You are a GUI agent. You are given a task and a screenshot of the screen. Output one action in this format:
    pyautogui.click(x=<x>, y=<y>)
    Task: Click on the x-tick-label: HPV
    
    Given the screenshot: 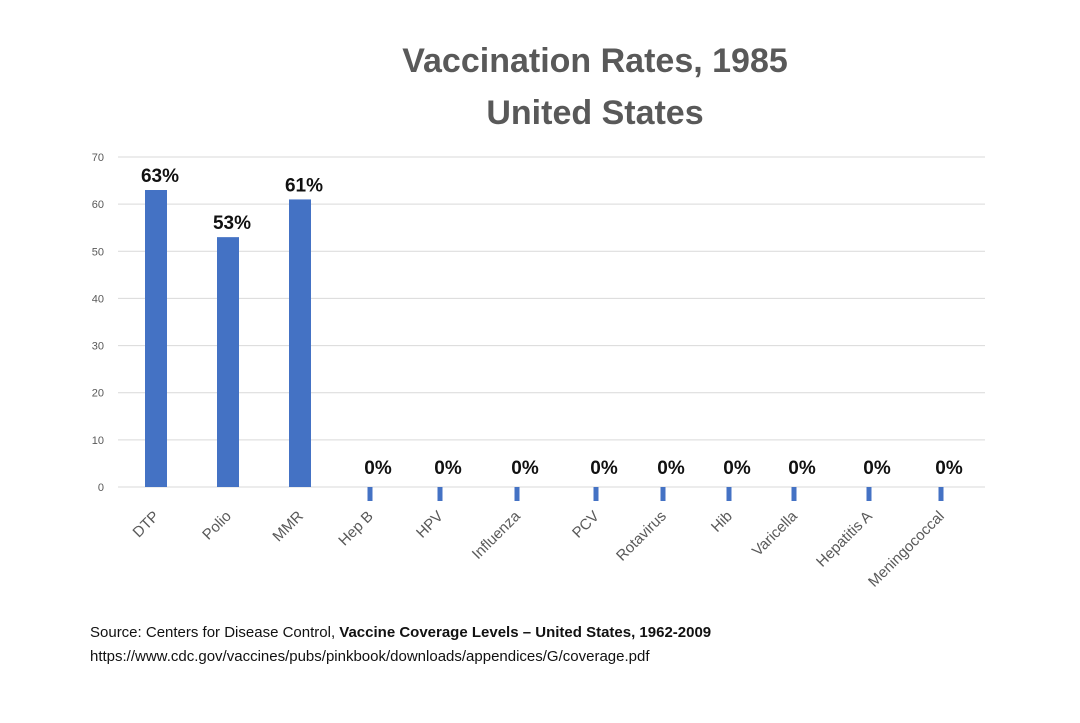 What is the action you would take?
    pyautogui.click(x=430, y=525)
    